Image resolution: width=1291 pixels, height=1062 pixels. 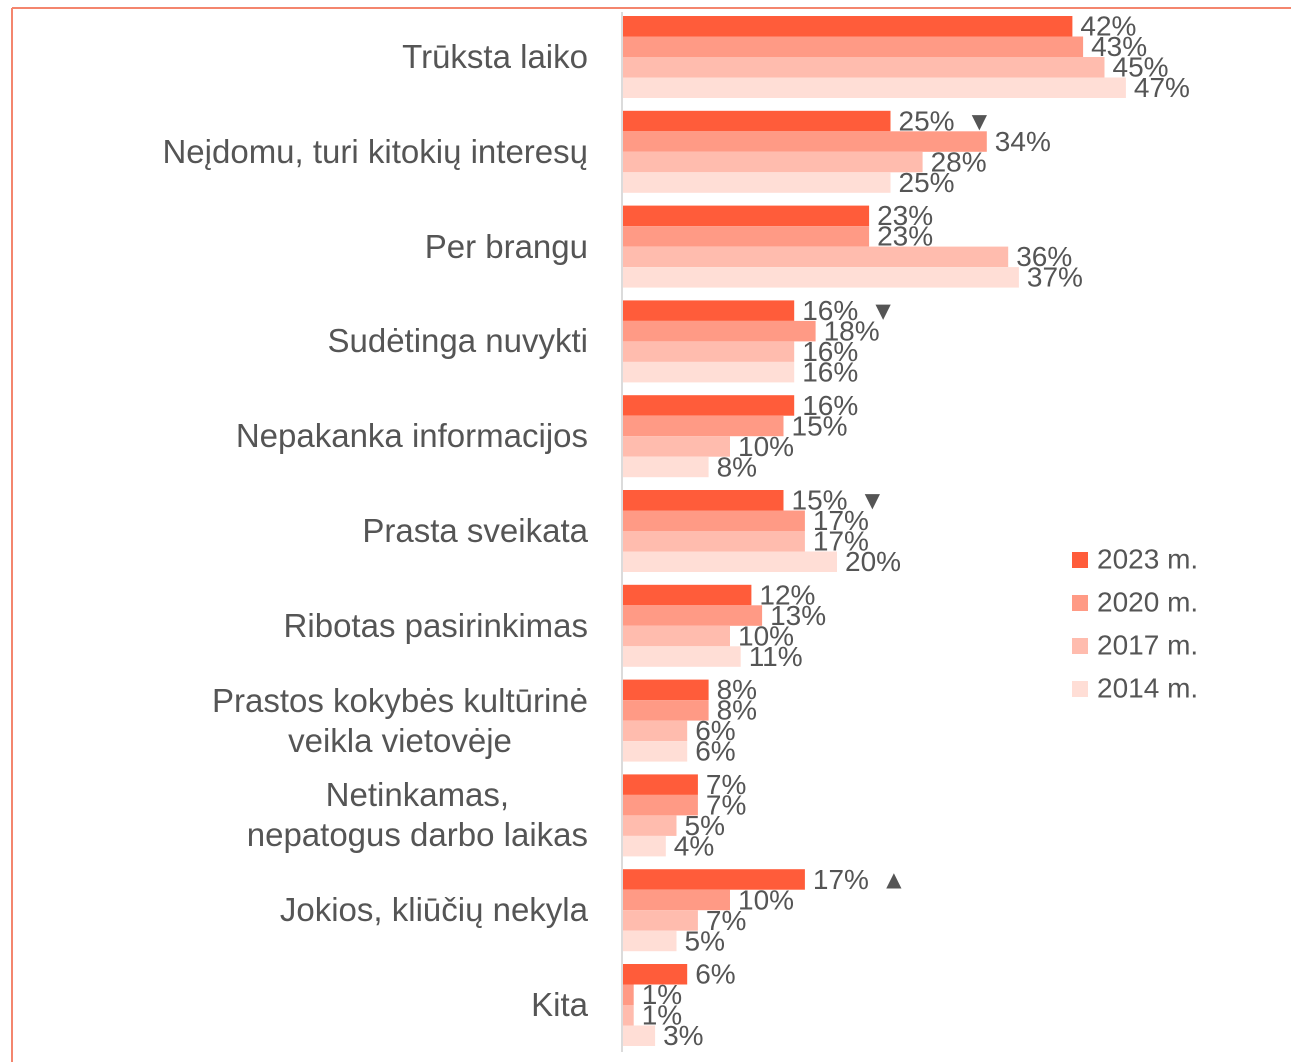 I want to click on legend-label: 2020 m., so click(x=1147, y=601).